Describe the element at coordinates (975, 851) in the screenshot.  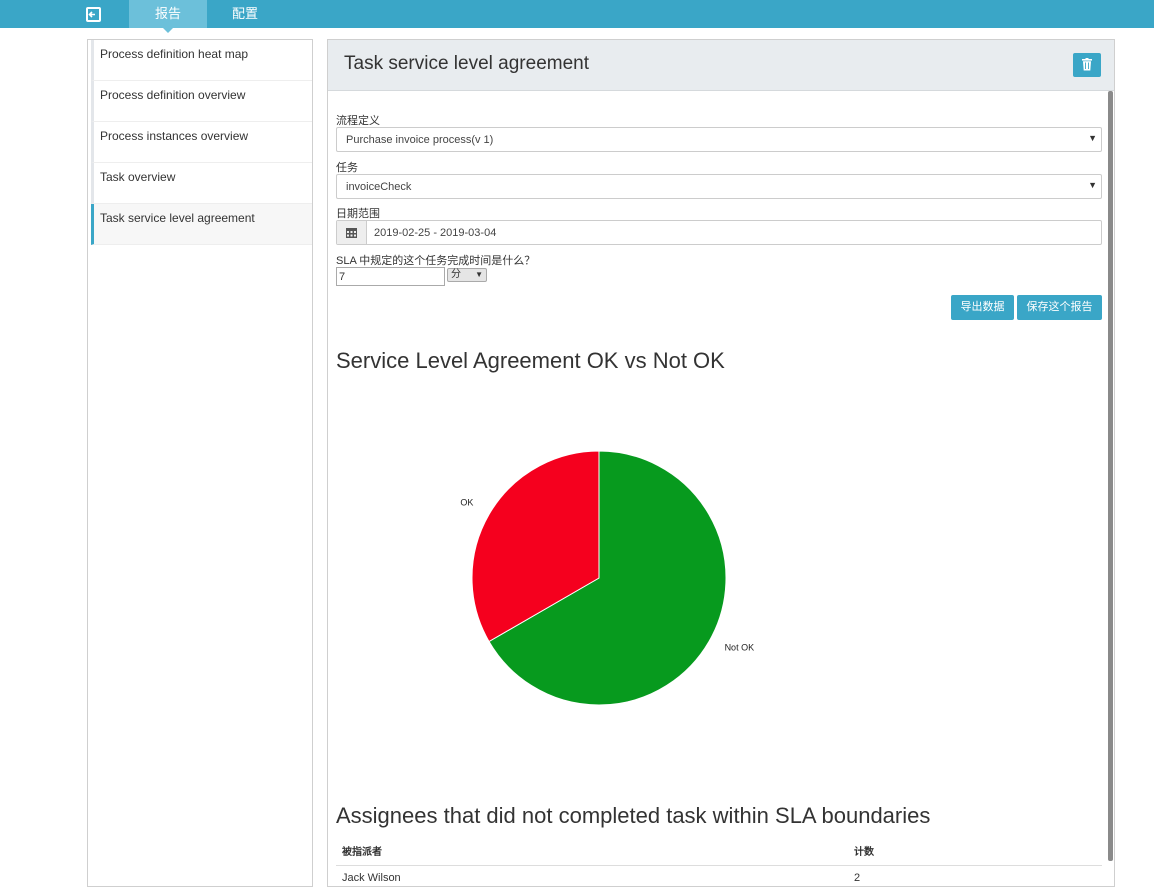
I see `column-header-count: 计数` at that location.